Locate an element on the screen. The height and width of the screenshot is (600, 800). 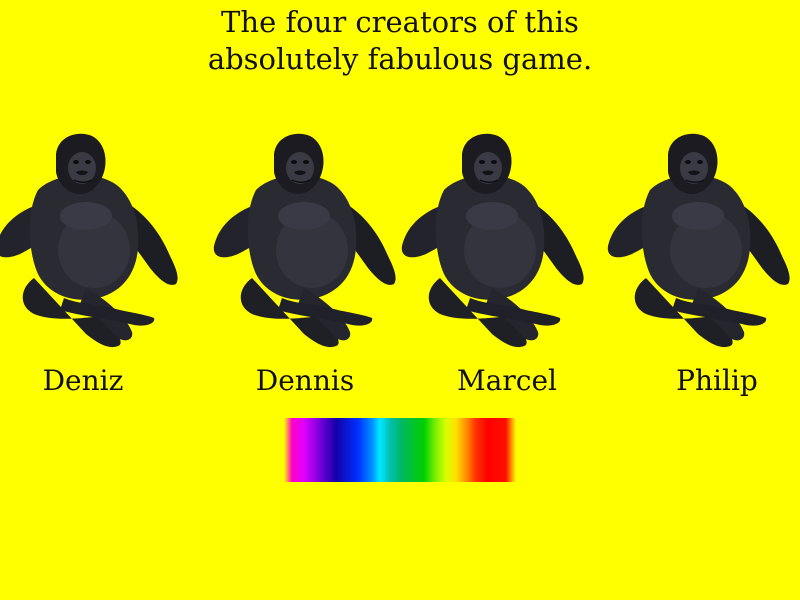
creator-name: Deniz is located at coordinates (83, 380).